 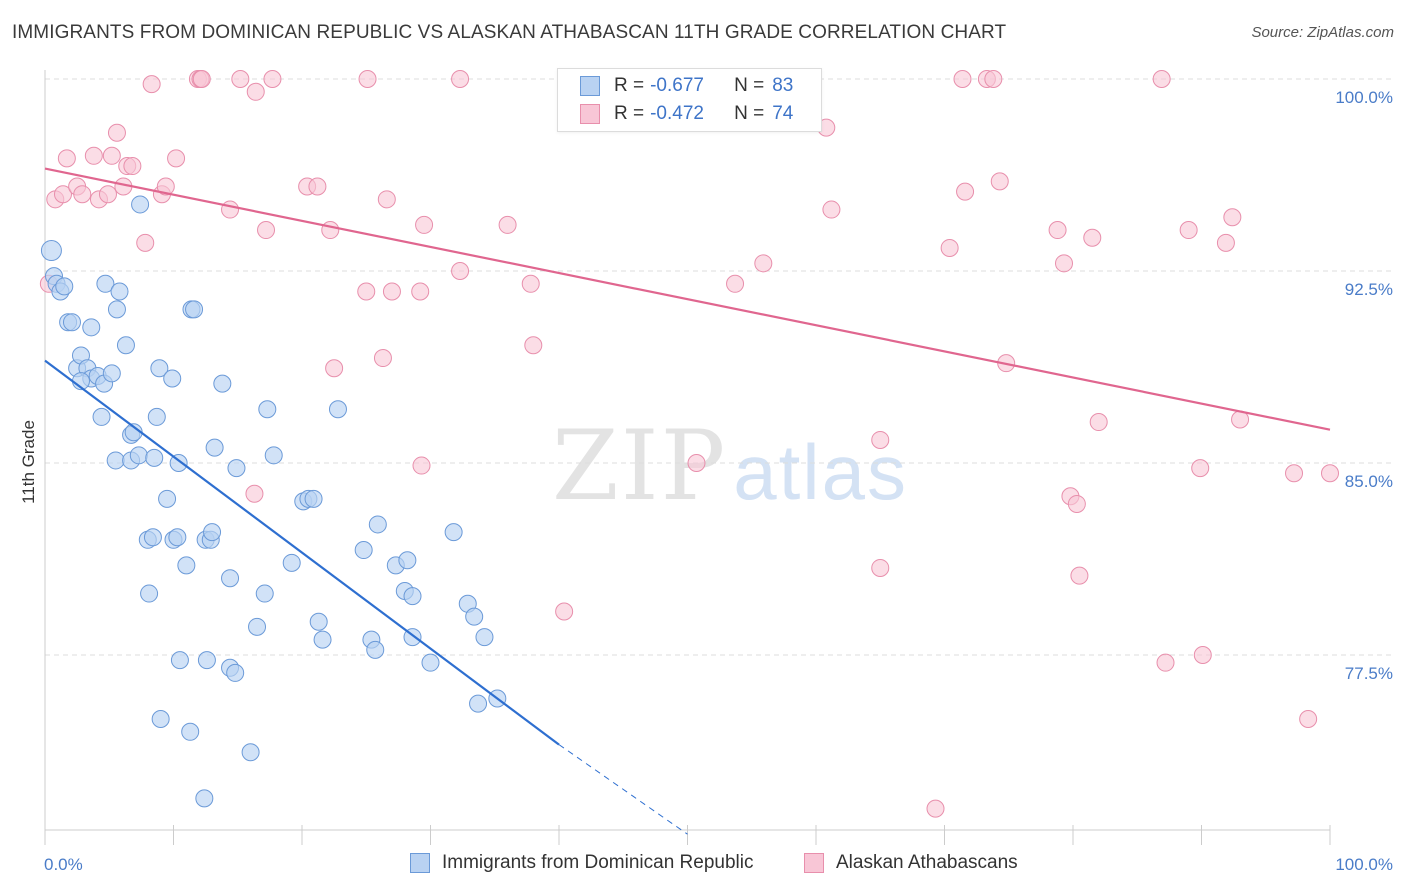 I want to click on y-tick-label: 77.5%, so click(x=1369, y=673).